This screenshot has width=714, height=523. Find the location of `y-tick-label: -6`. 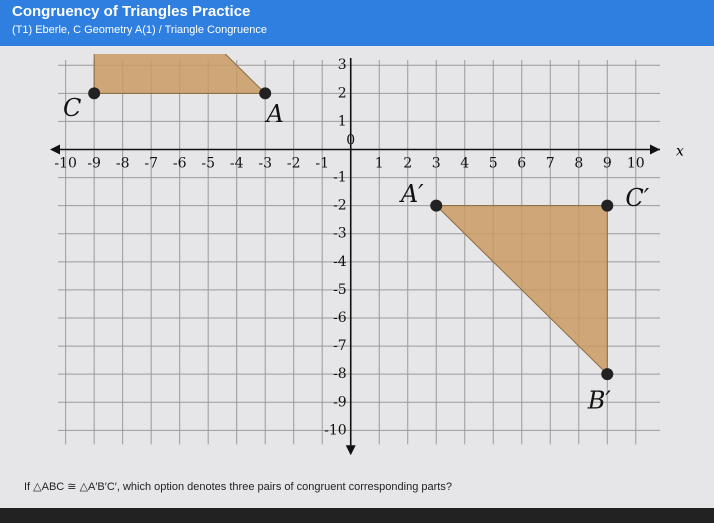

y-tick-label: -6 is located at coordinates (340, 318).